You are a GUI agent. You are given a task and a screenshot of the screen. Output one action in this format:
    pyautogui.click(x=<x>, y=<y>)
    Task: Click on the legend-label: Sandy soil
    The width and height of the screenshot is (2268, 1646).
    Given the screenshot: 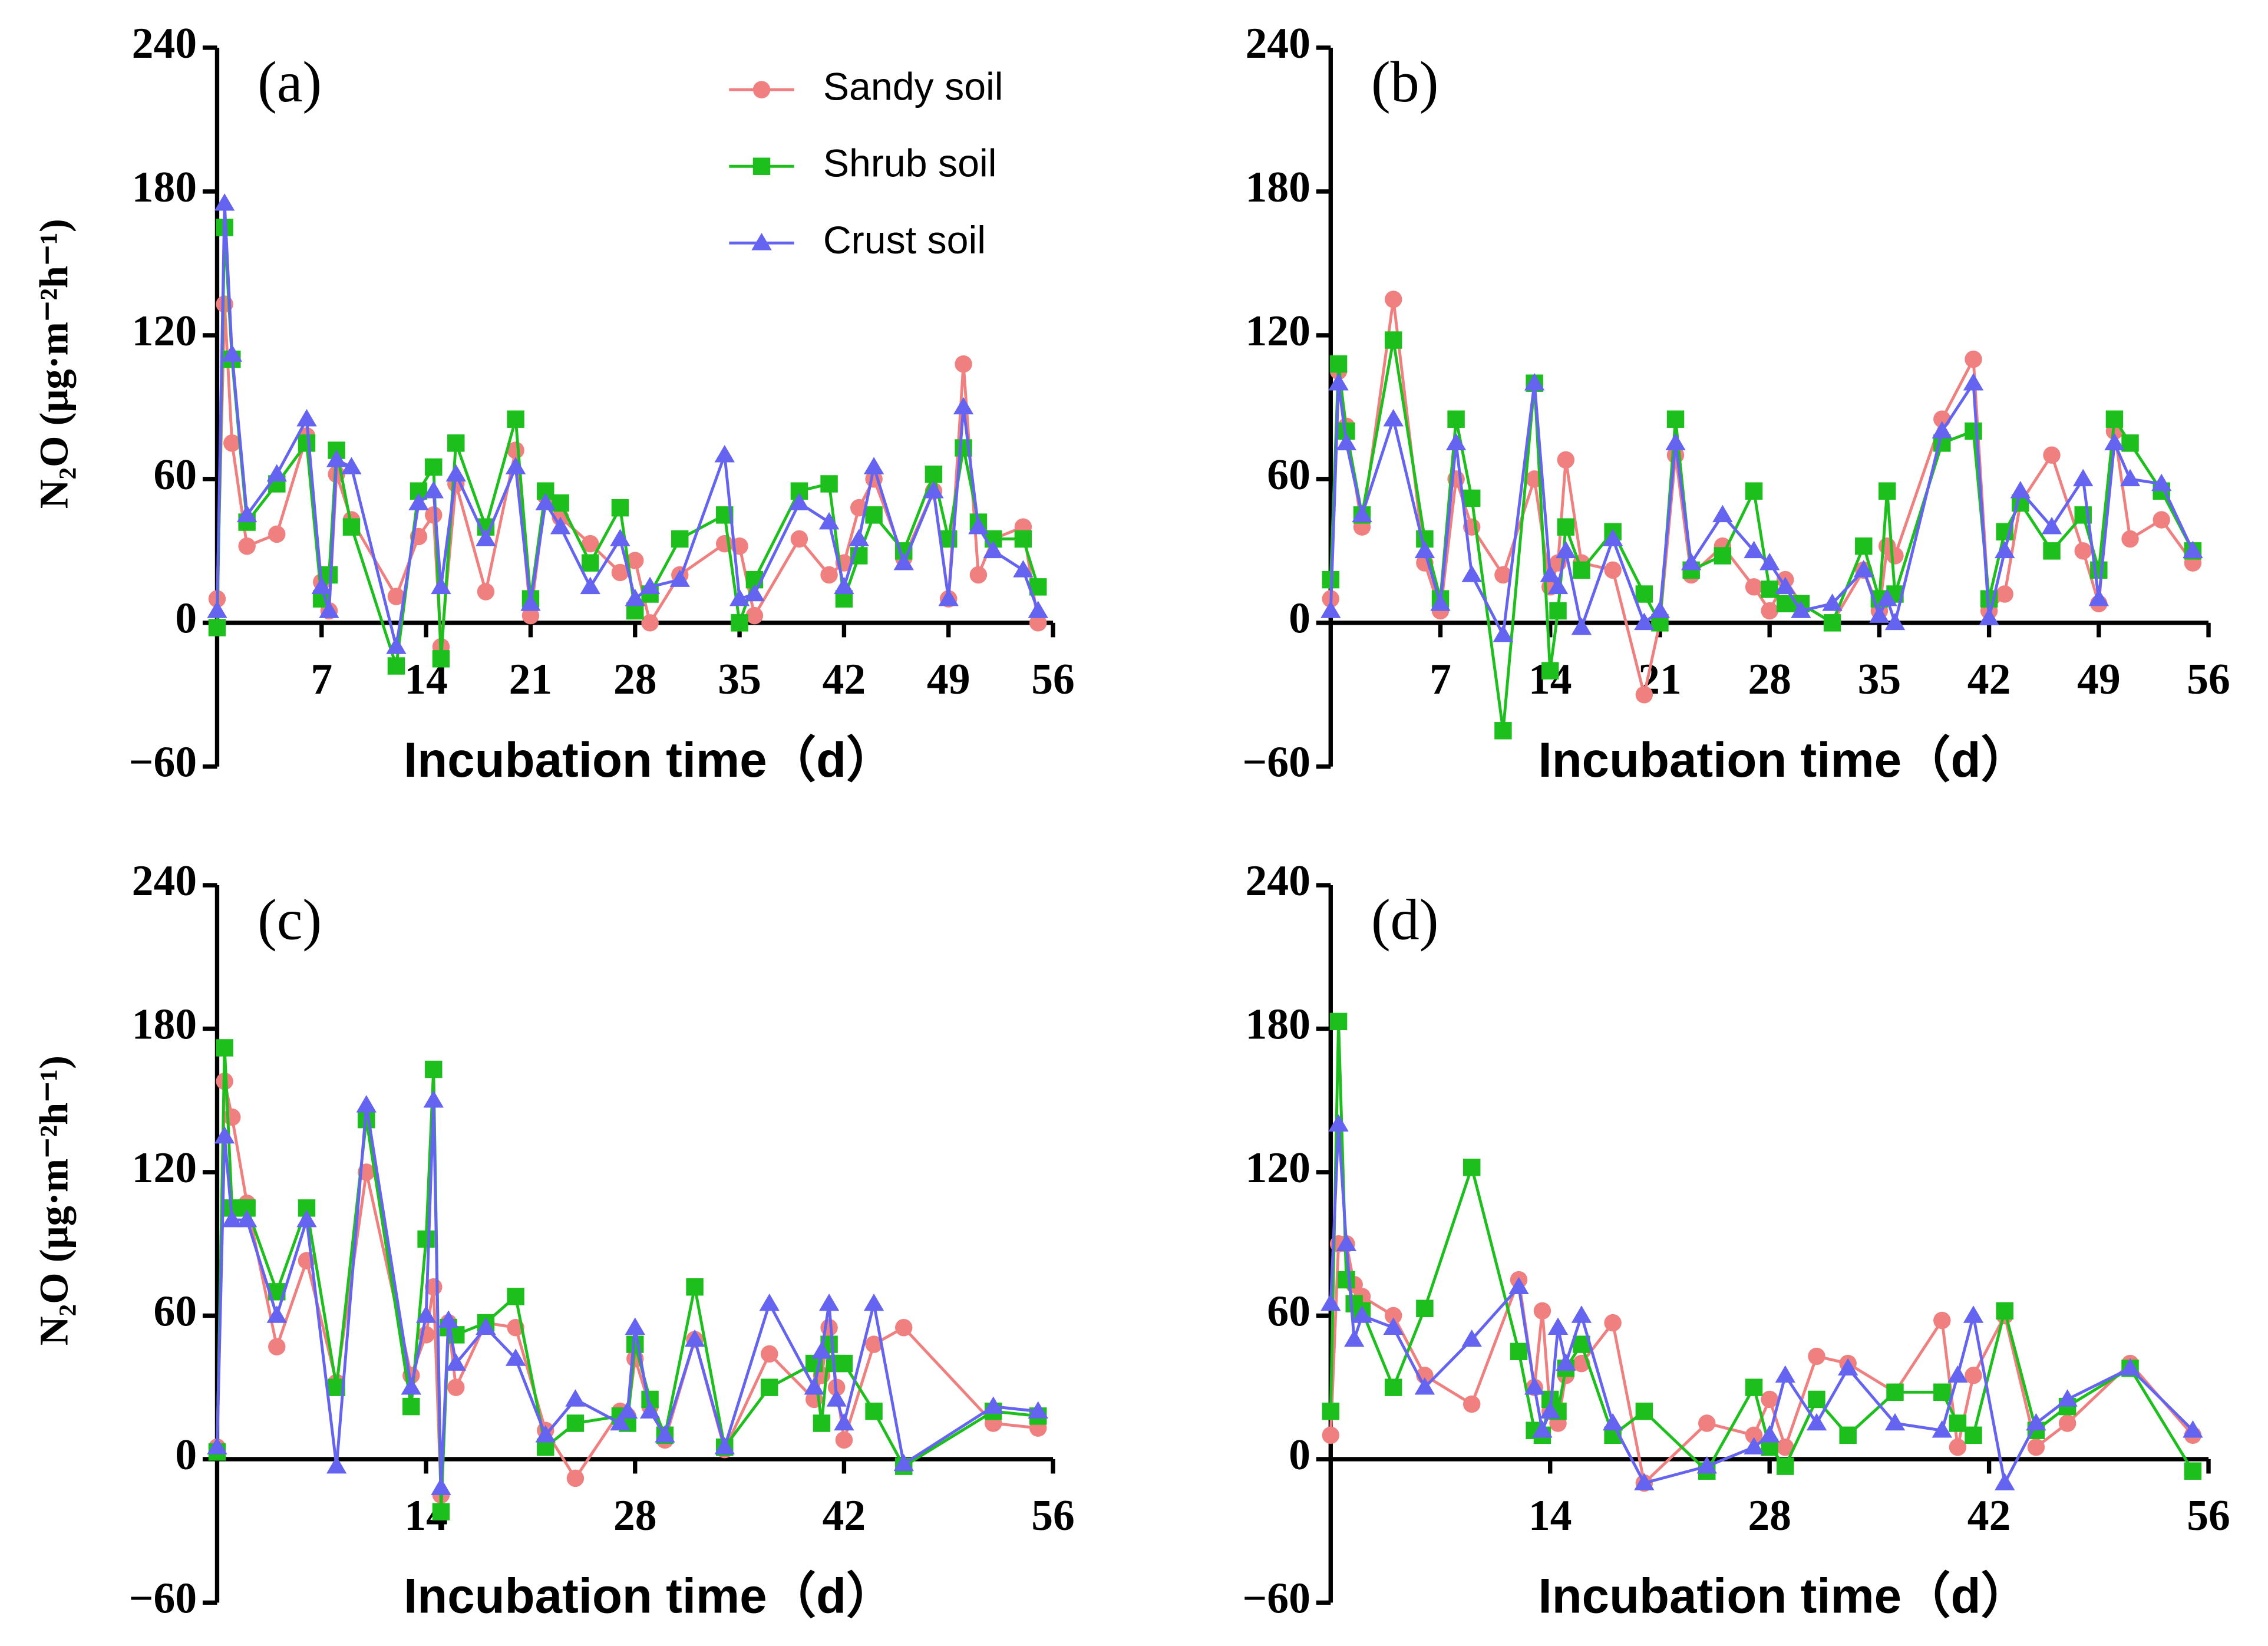 What is the action you would take?
    pyautogui.click(x=913, y=87)
    